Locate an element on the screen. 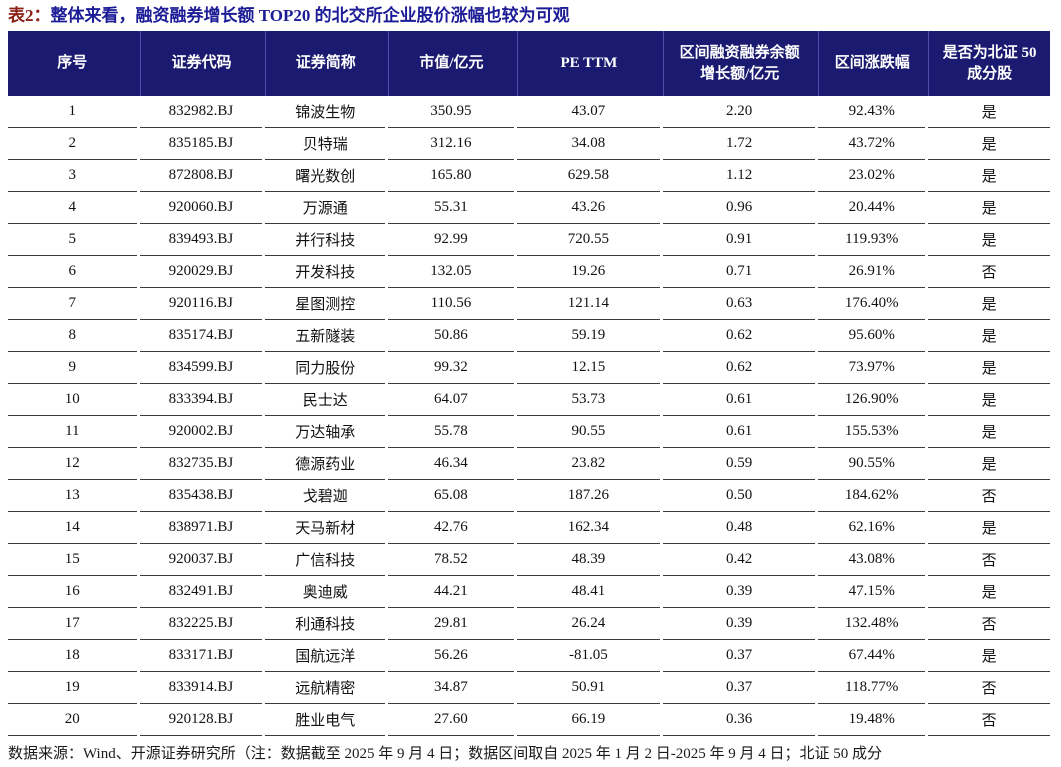  cell-mktcap: 65.08 is located at coordinates (451, 496).